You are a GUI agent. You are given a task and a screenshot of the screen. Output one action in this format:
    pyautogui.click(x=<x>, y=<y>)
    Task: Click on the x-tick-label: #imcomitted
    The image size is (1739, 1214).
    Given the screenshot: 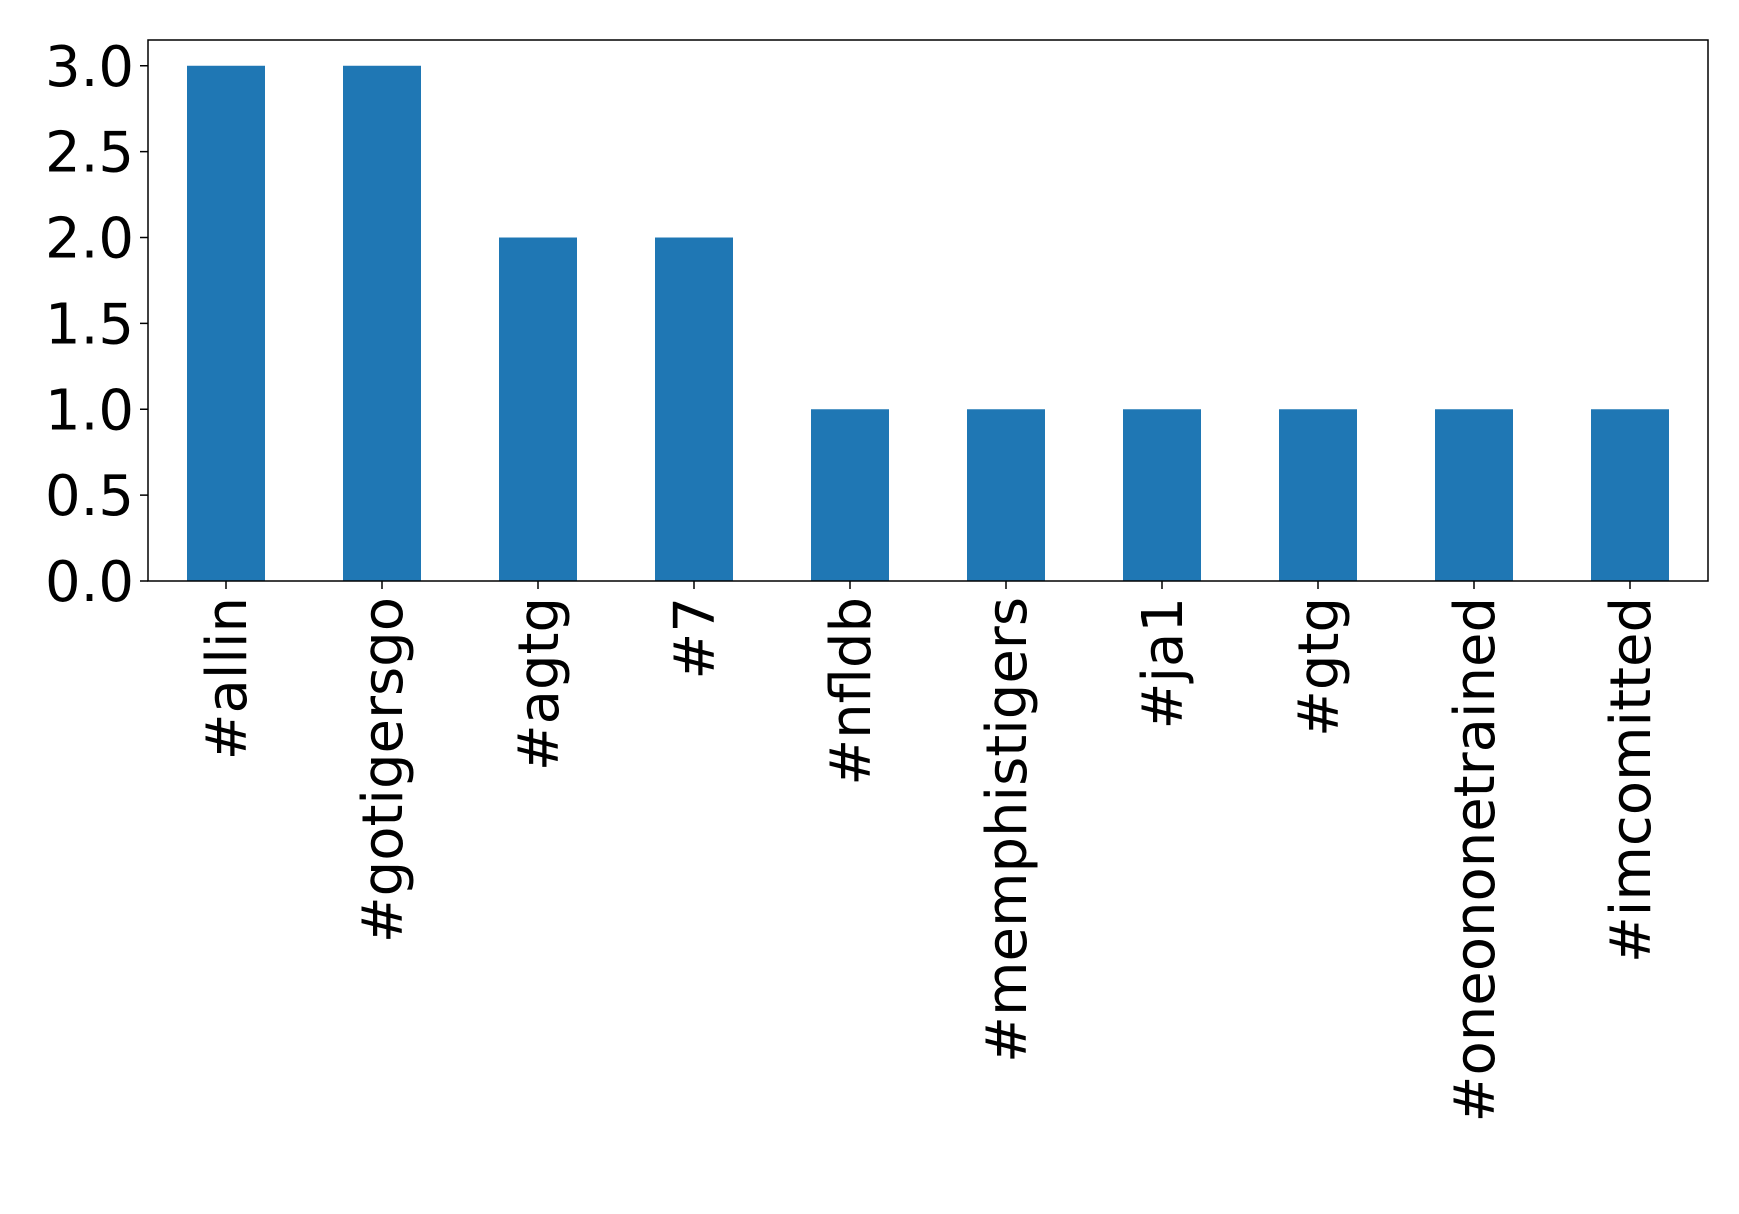 What is the action you would take?
    pyautogui.click(x=1631, y=780)
    